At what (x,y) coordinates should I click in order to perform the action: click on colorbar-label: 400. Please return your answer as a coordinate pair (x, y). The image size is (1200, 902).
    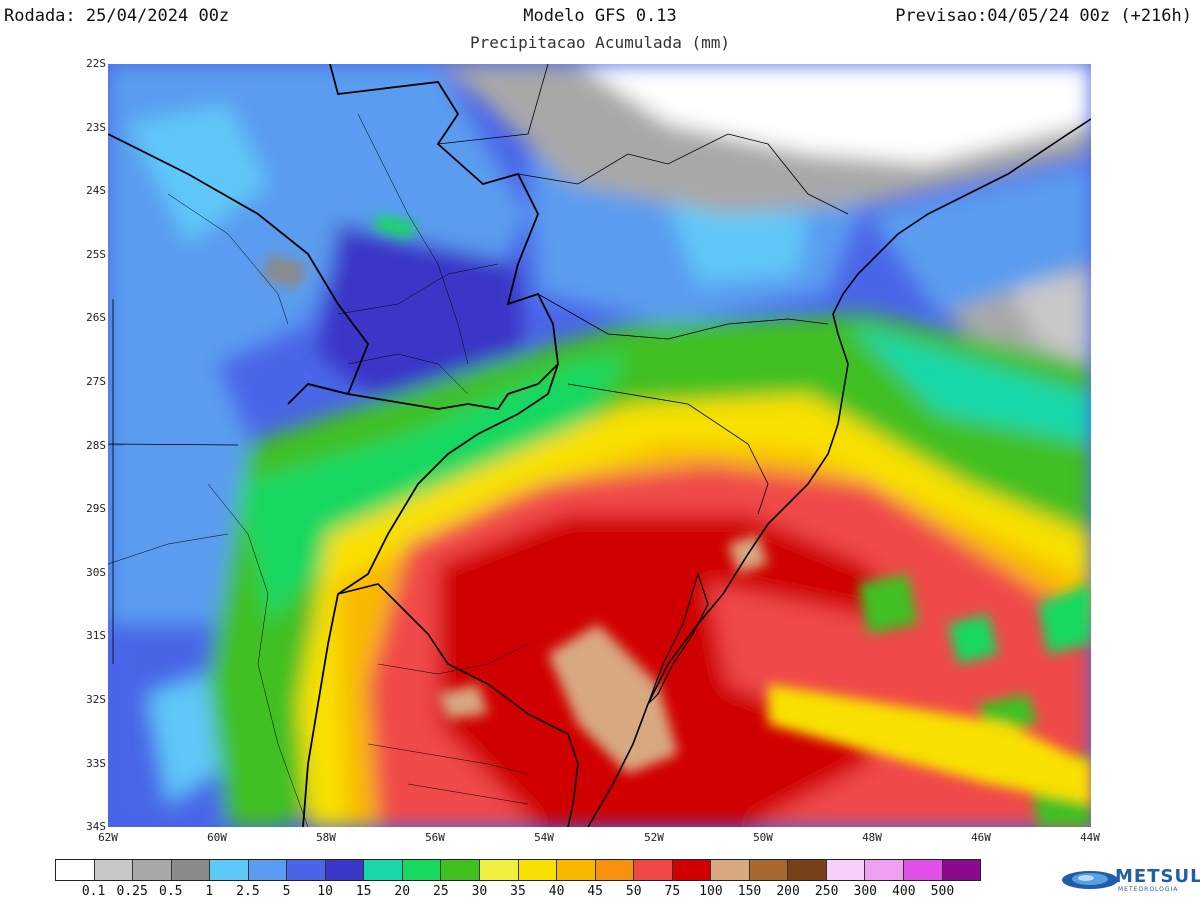
    Looking at the image, I should click on (904, 891).